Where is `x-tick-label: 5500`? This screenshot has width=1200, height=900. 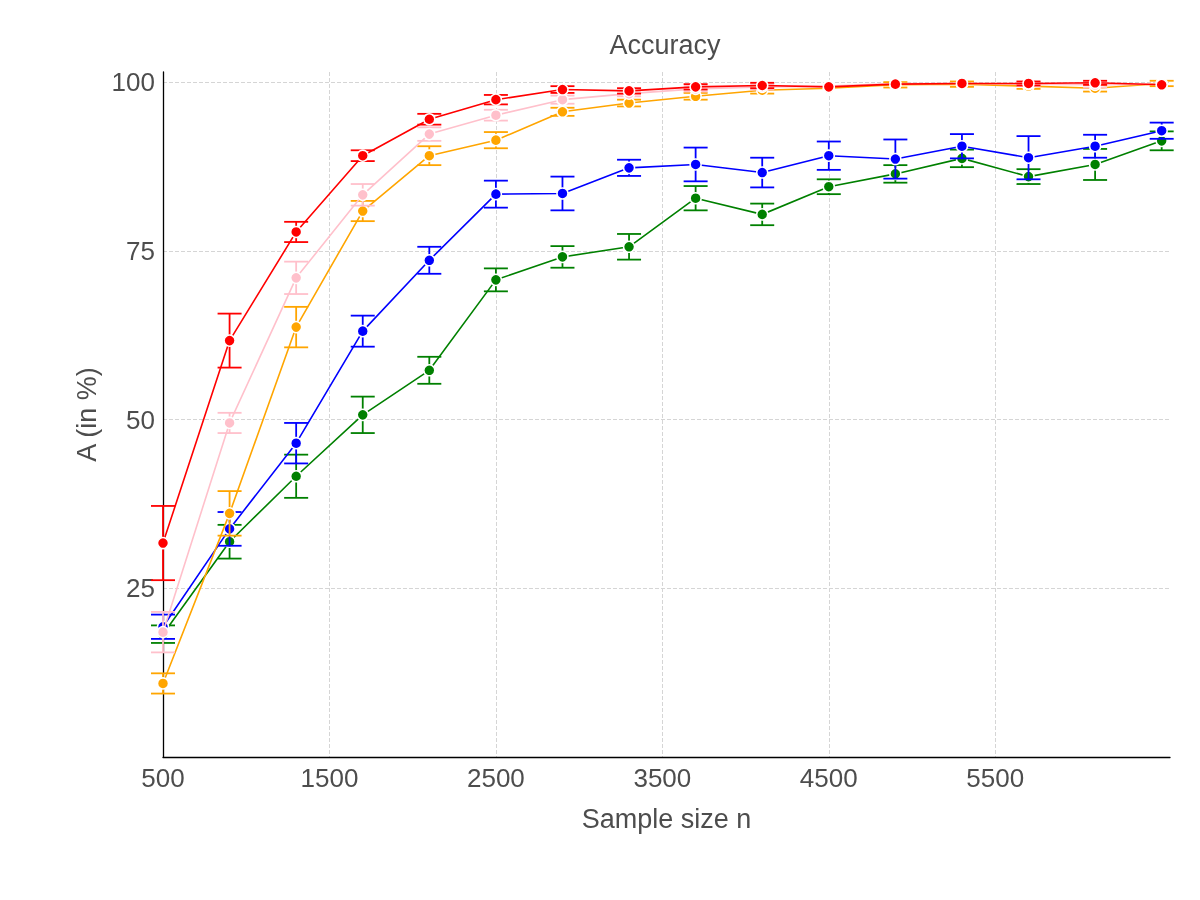 x-tick-label: 5500 is located at coordinates (995, 778).